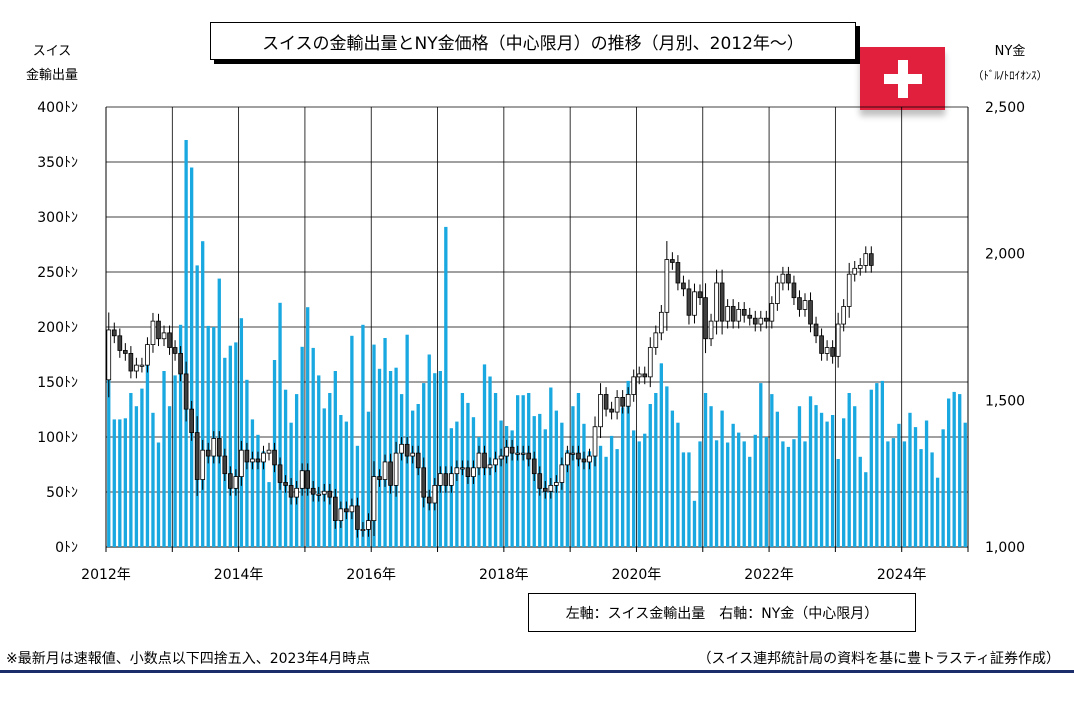 The width and height of the screenshot is (1074, 707). I want to click on x-tick-label: 2016年, so click(371, 575).